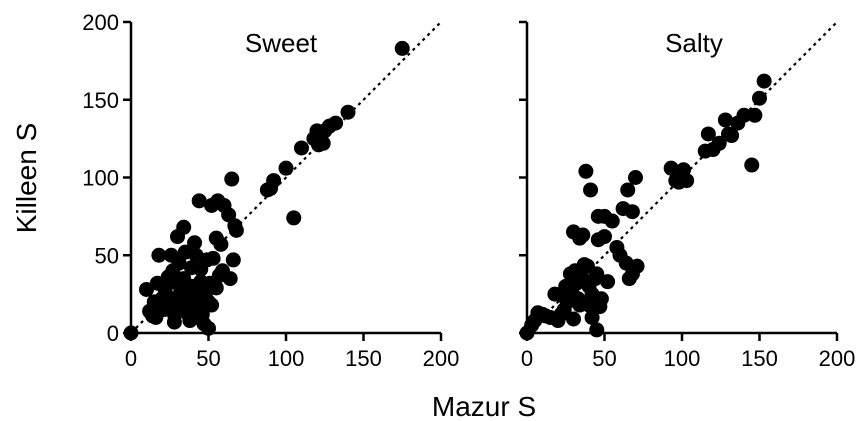 Image resolution: width=864 pixels, height=421 pixels. I want to click on sweet-y-tick-label: 200, so click(100, 22).